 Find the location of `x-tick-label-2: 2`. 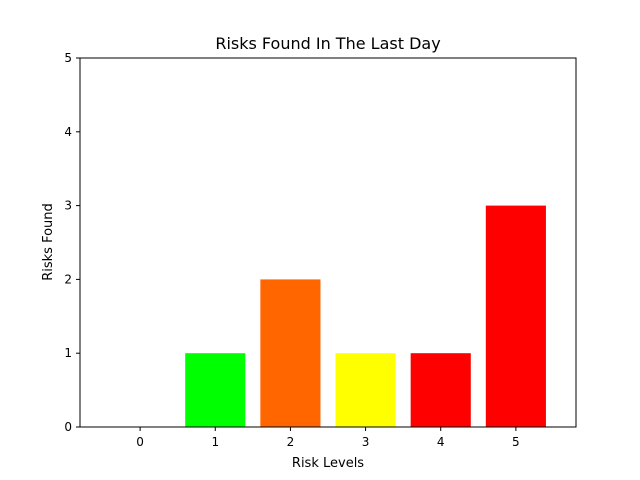

x-tick-label-2: 2 is located at coordinates (291, 442).